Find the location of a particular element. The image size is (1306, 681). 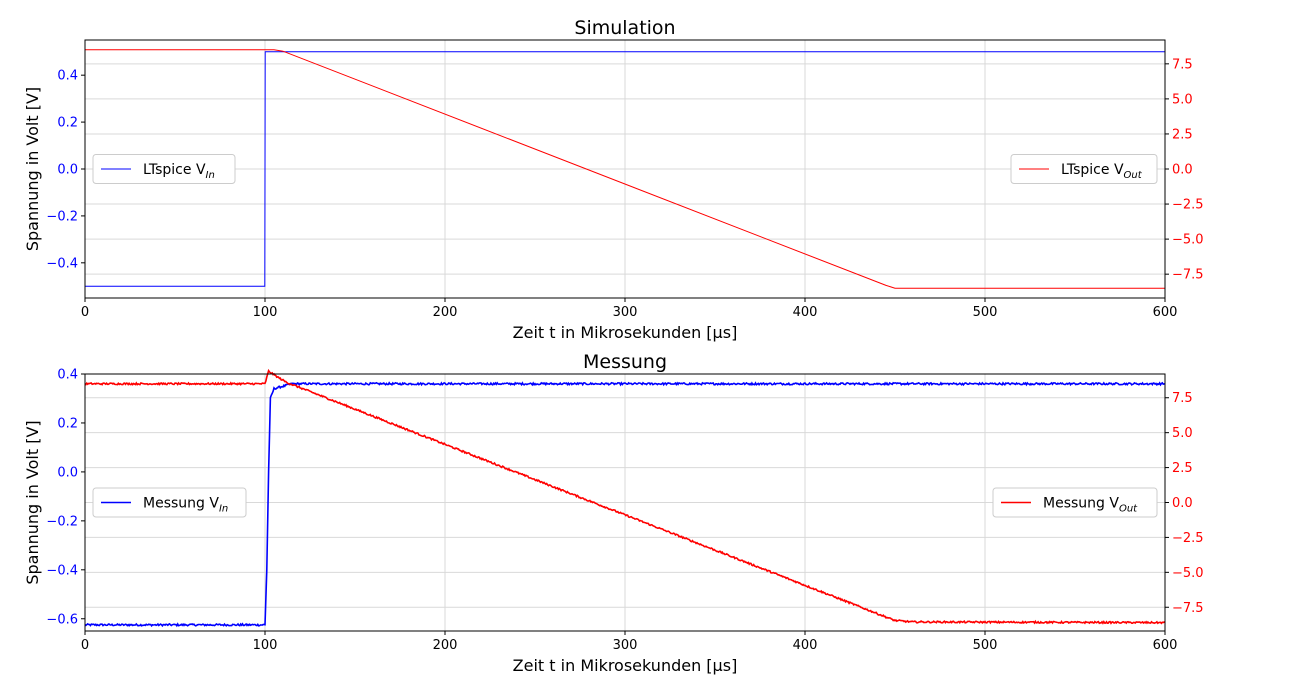

legend-label: Messung VOut is located at coordinates (1090, 505).